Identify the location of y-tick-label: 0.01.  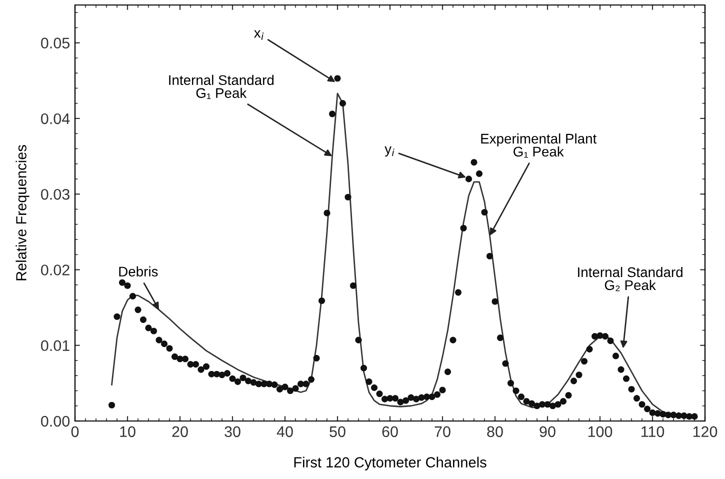
(55, 346).